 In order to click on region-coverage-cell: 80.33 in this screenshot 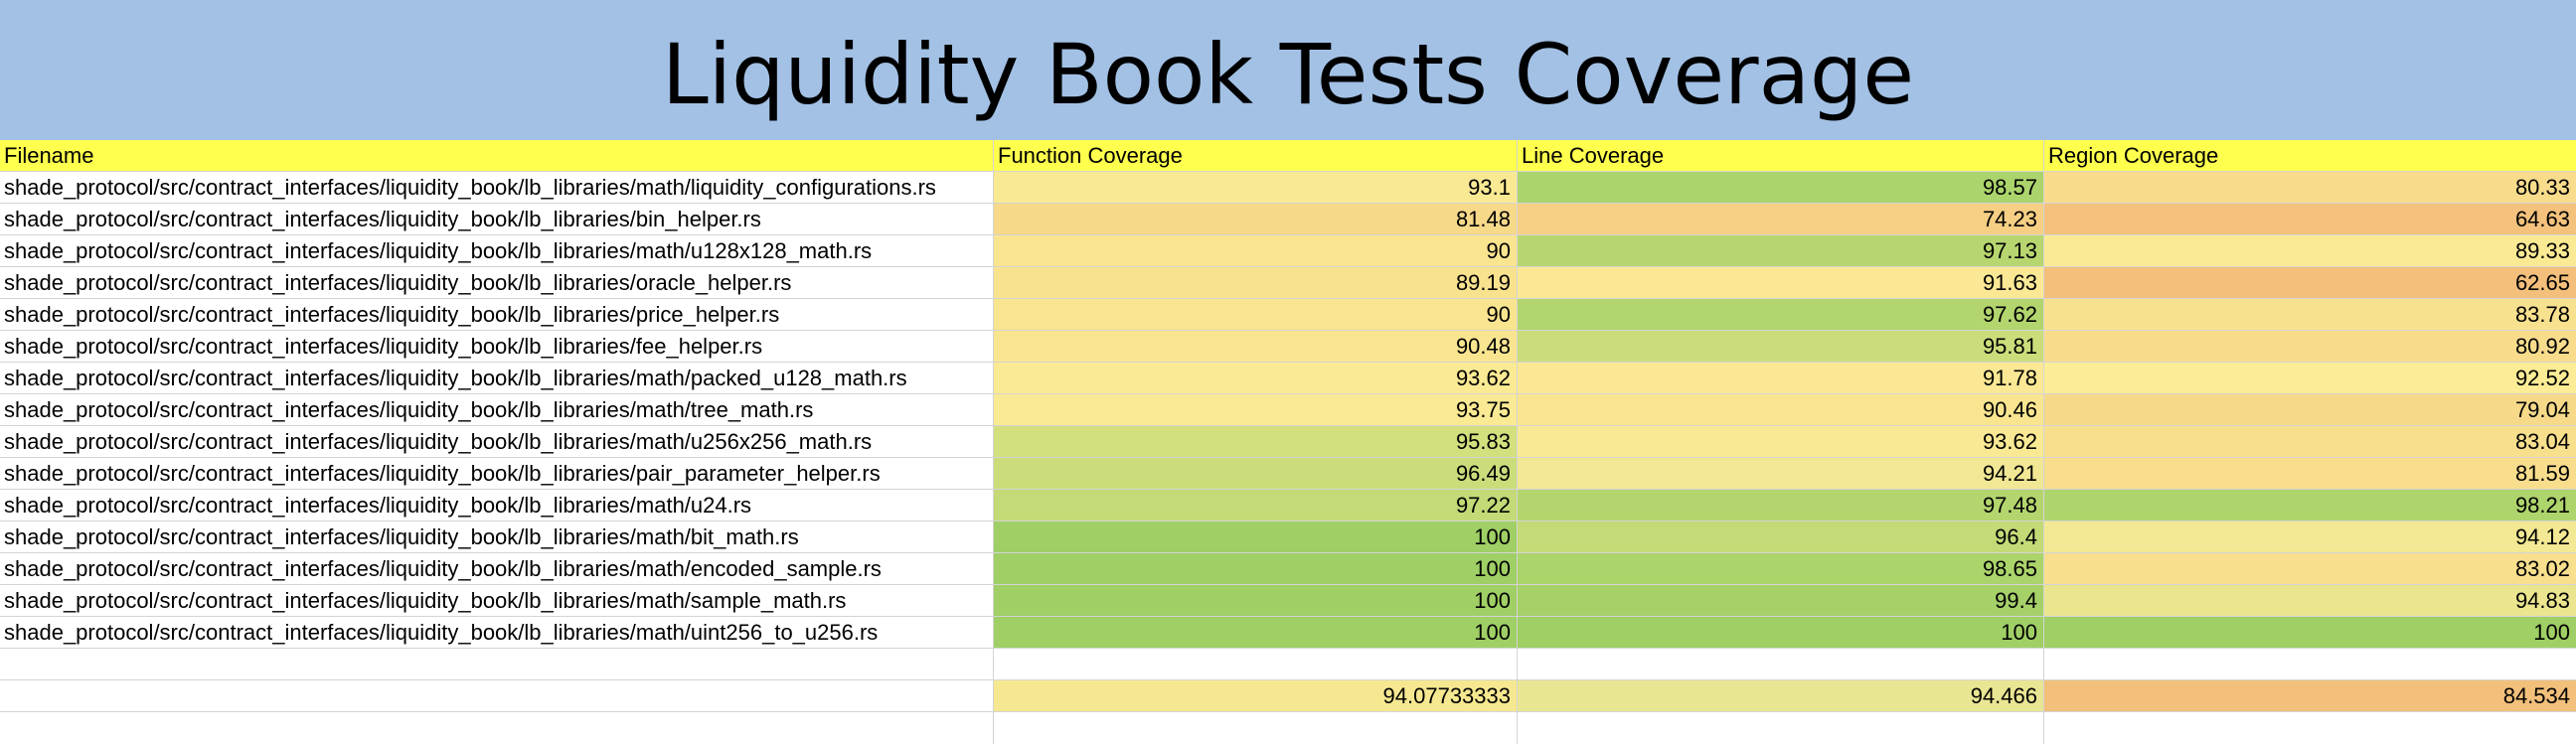, I will do `click(2310, 188)`.